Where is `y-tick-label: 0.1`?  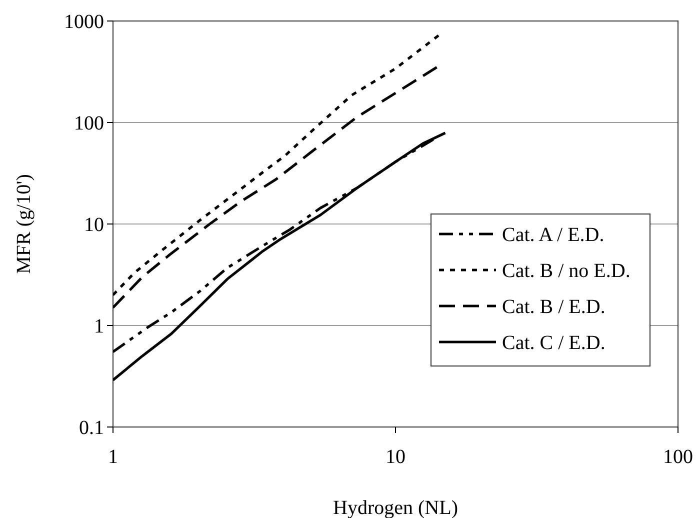 y-tick-label: 0.1 is located at coordinates (91, 428).